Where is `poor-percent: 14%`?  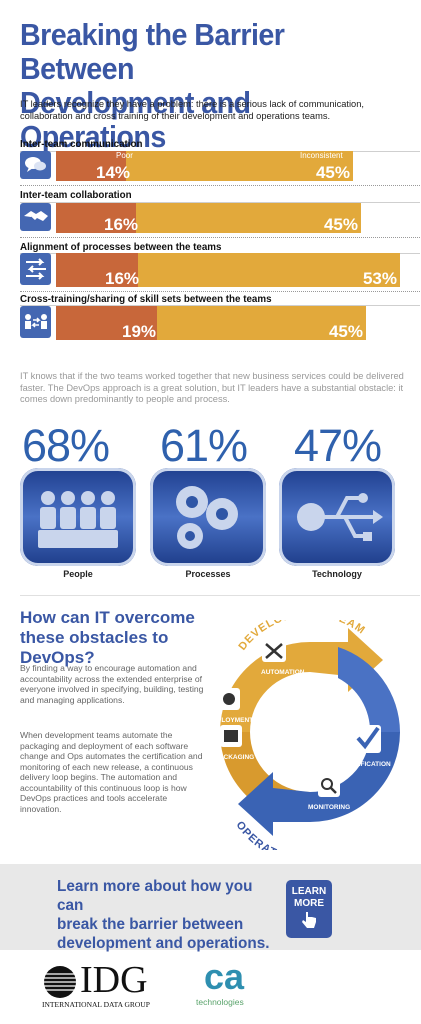 poor-percent: 14% is located at coordinates (113, 172).